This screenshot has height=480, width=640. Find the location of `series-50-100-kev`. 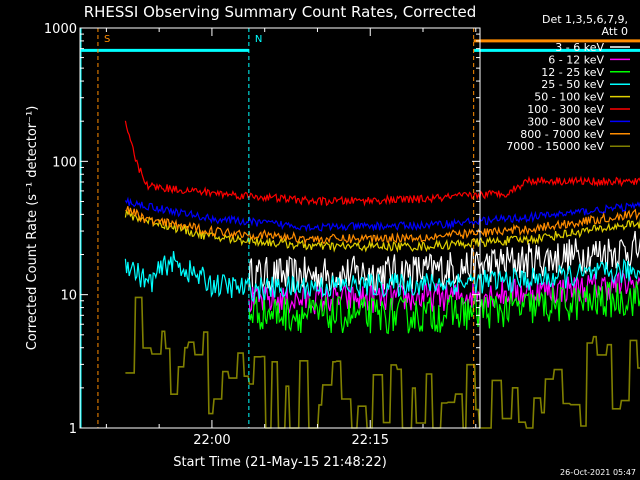

series-50-100-kev is located at coordinates (382, 231).